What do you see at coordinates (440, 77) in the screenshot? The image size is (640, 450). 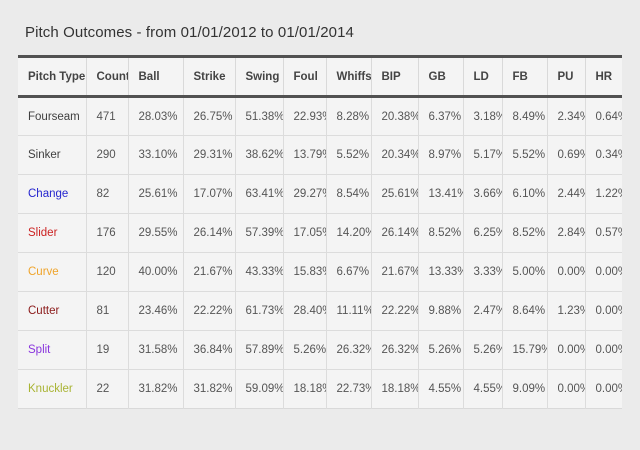 I see `column-header-gb: GB` at bounding box center [440, 77].